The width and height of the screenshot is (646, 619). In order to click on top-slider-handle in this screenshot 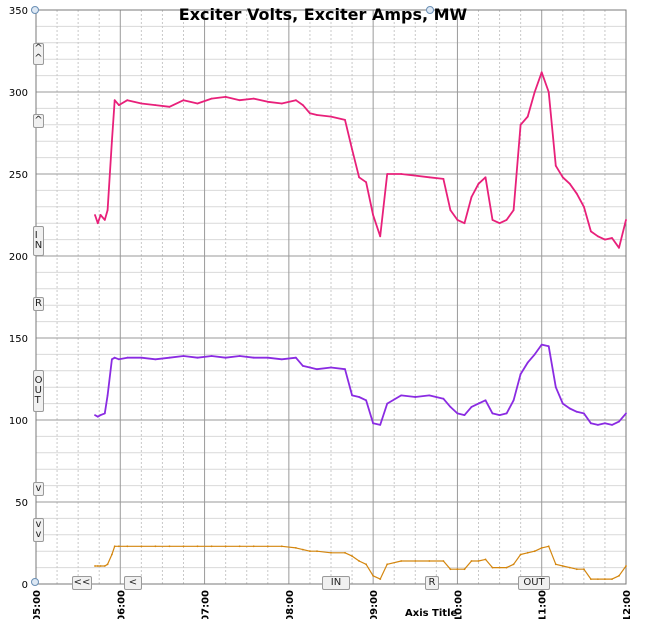, I will do `click(35, 10)`.